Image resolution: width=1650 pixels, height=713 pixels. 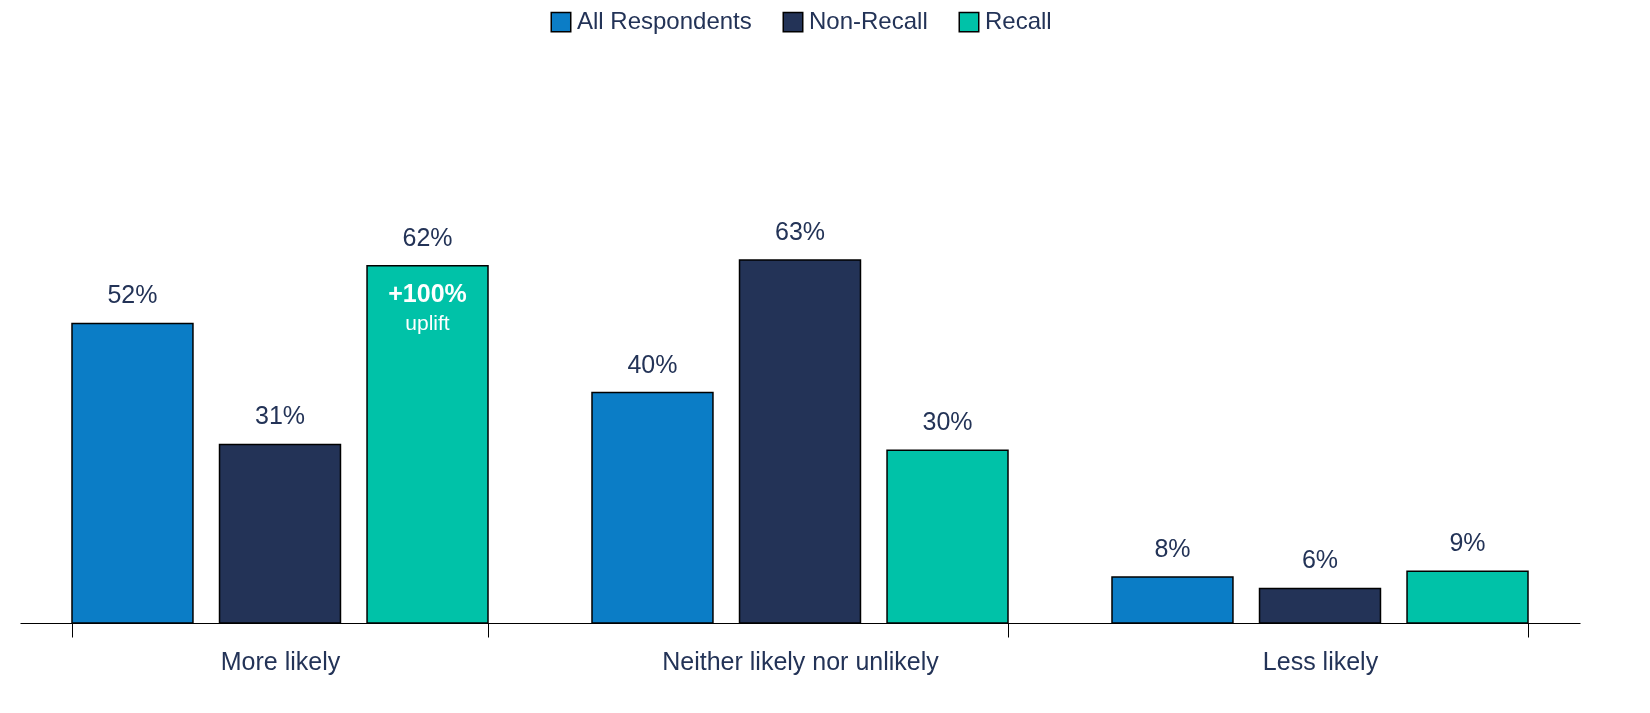 I want to click on data-label: 40%, so click(x=652, y=363).